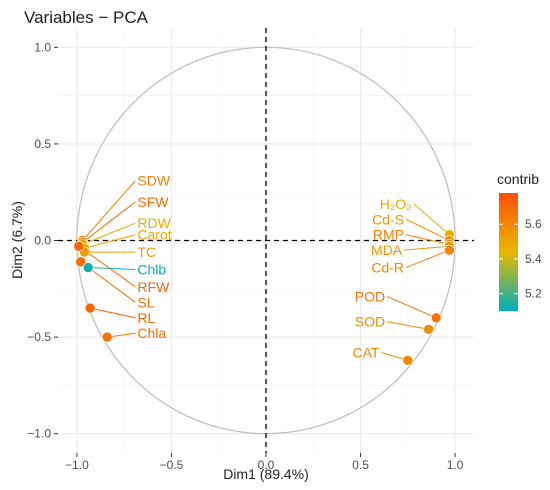  Describe the element at coordinates (455, 465) in the screenshot. I see `x-tick-label-4: 1.0` at that location.